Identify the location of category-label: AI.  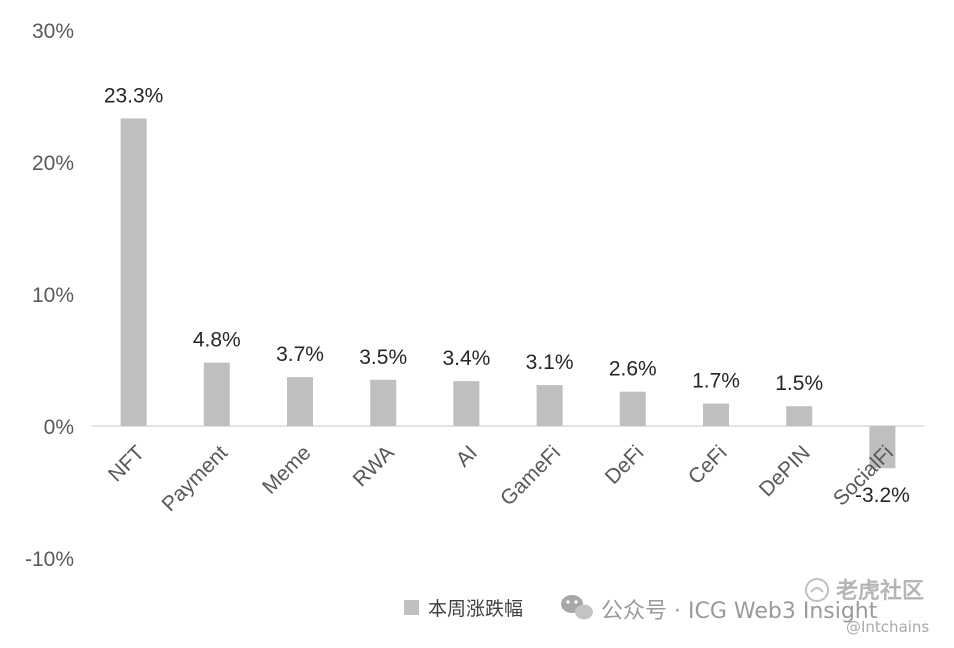
(467, 456).